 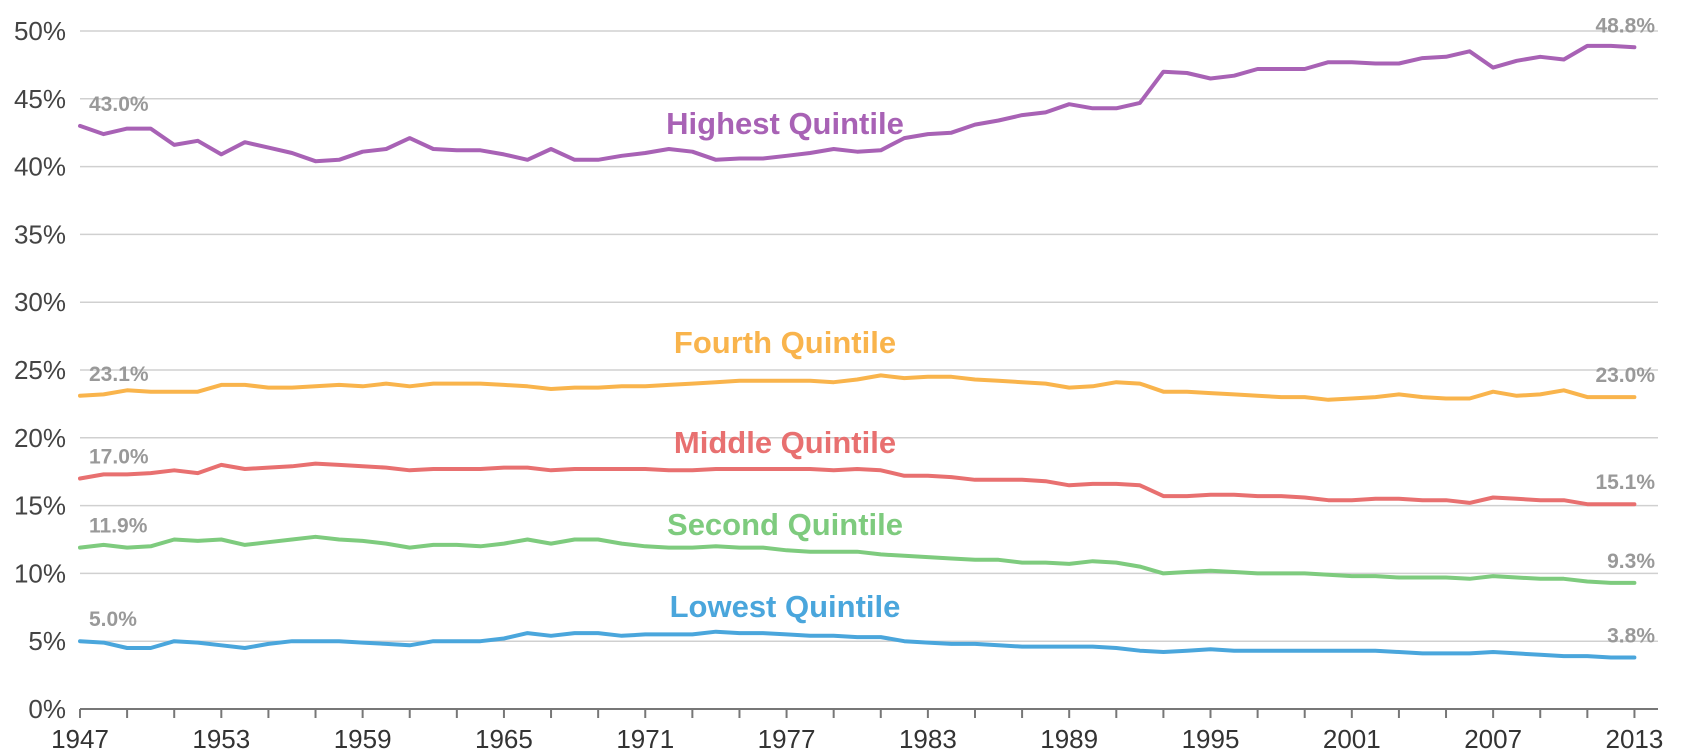 I want to click on end-value-label: 23.0%, so click(x=1625, y=375).